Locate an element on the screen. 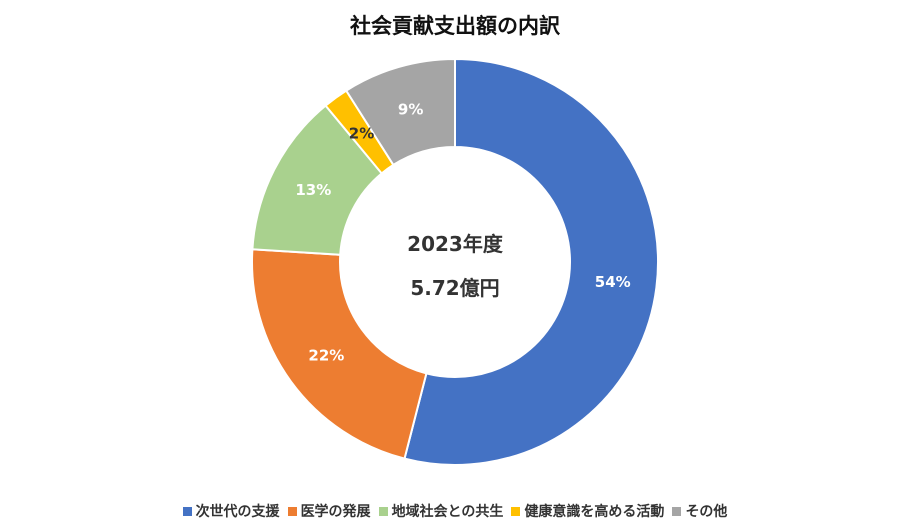 This screenshot has width=910, height=530. data-label-health-awareness: 2% is located at coordinates (361, 133).